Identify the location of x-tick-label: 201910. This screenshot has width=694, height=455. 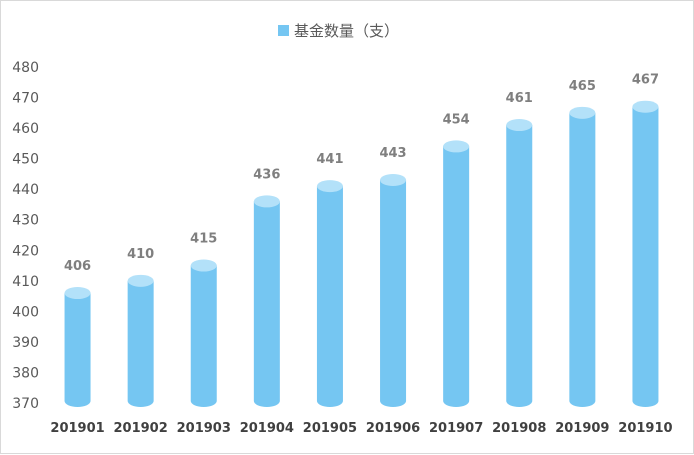
(645, 428).